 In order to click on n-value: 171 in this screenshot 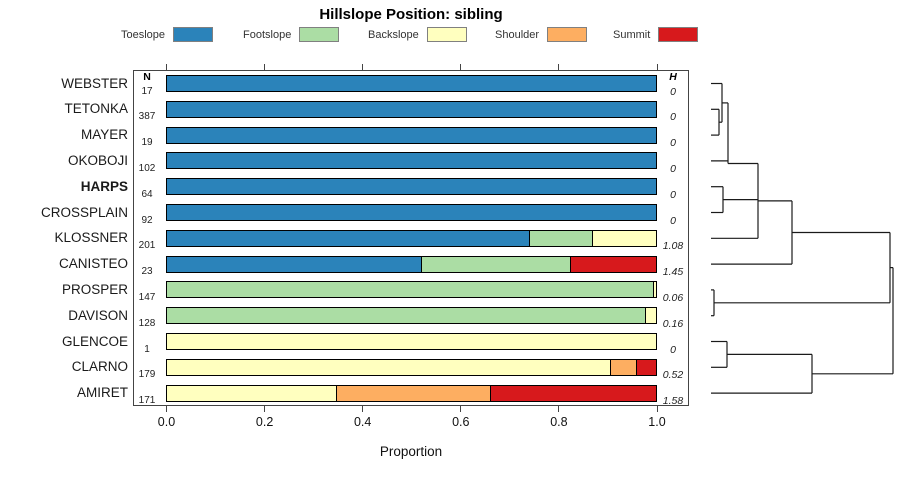, I will do `click(147, 401)`.